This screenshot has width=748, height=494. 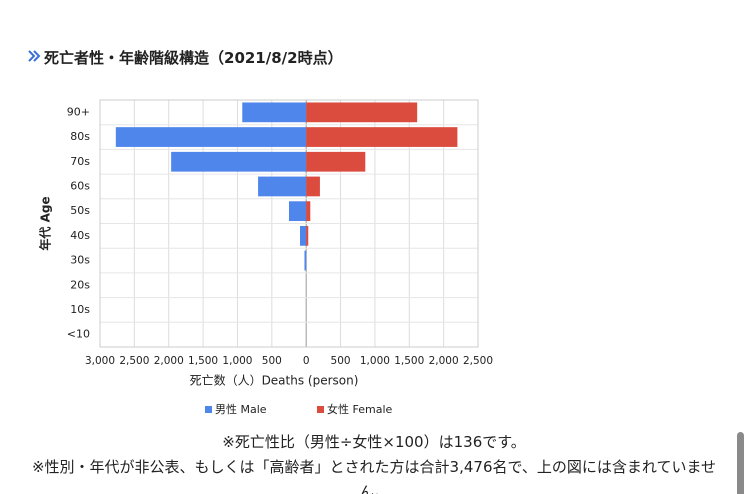 What do you see at coordinates (80, 136) in the screenshot?
I see `y-tick-label: 80s` at bounding box center [80, 136].